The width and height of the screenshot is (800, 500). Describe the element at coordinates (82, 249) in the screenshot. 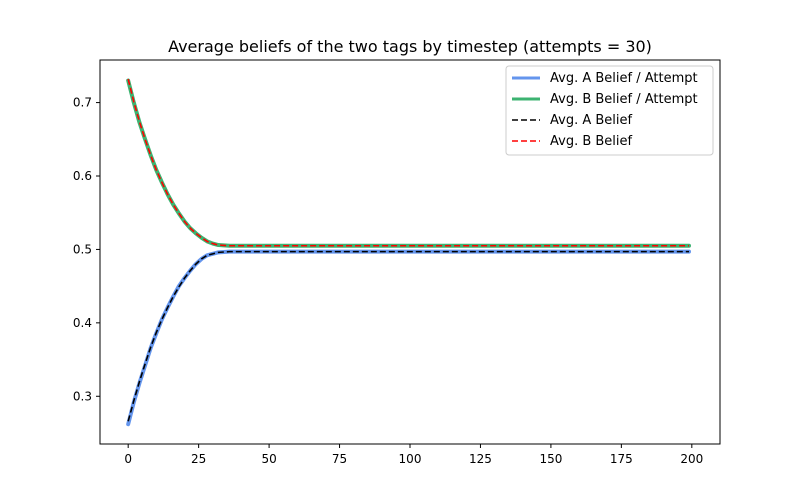

I see `y-tick-label: 0.5` at that location.